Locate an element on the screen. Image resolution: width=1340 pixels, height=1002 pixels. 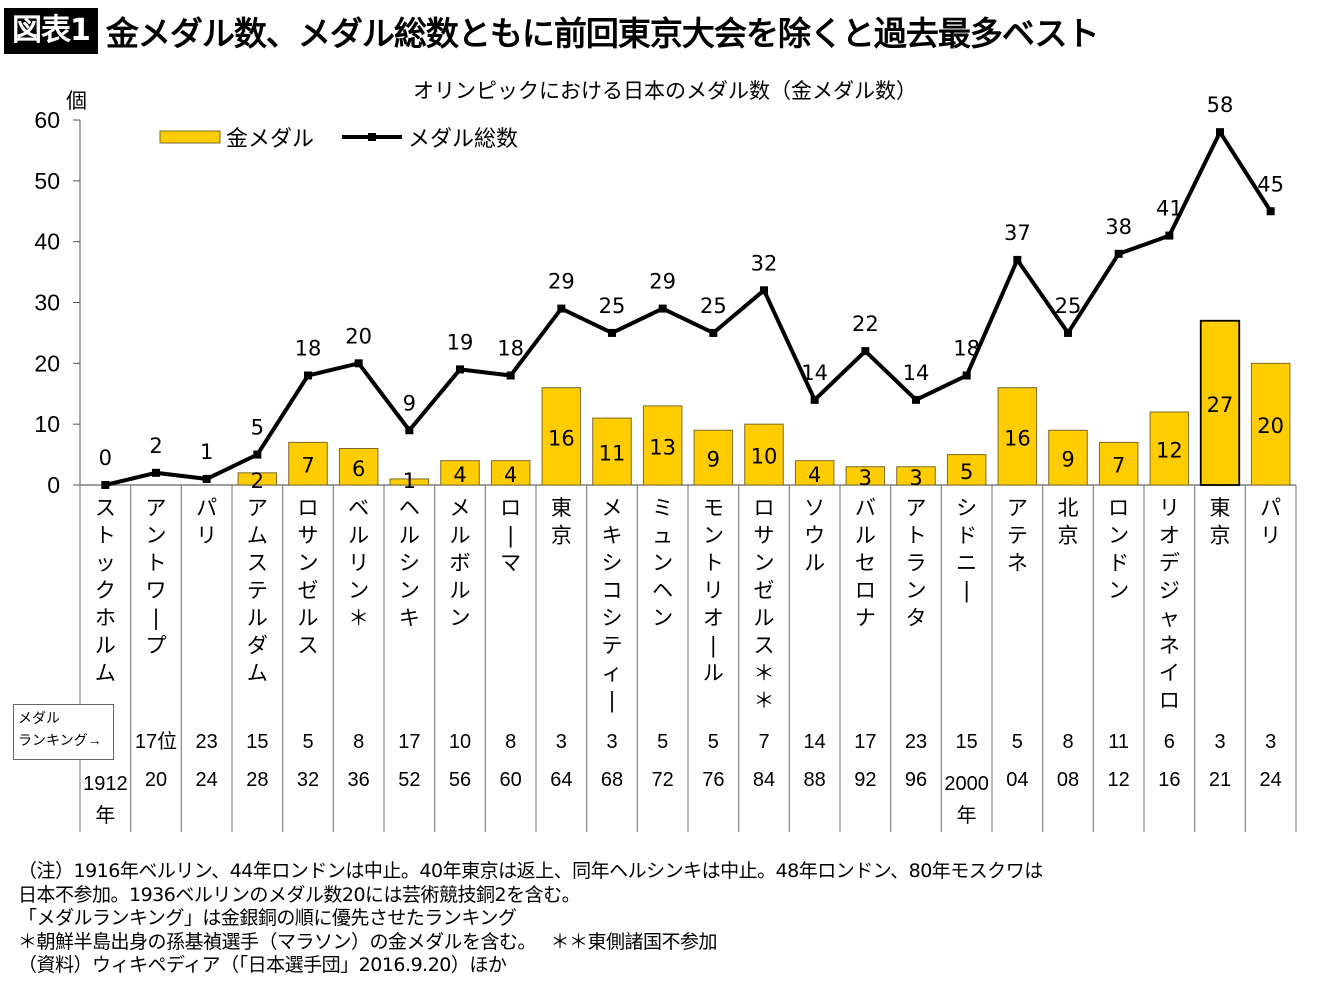
gold-bar-label: 2 is located at coordinates (257, 481).